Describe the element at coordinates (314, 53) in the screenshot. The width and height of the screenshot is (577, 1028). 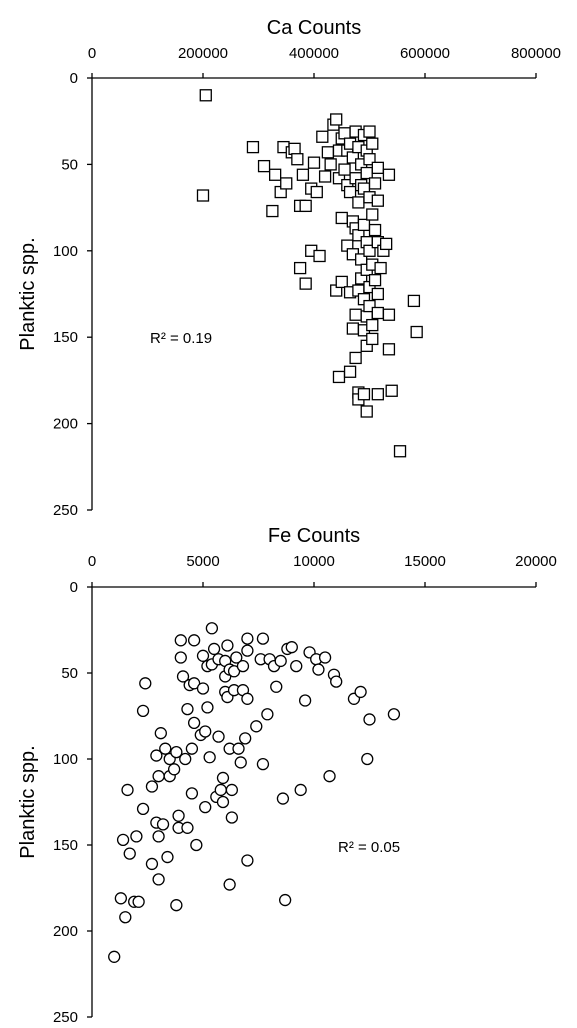
I see `x-tick-label: 400000` at that location.